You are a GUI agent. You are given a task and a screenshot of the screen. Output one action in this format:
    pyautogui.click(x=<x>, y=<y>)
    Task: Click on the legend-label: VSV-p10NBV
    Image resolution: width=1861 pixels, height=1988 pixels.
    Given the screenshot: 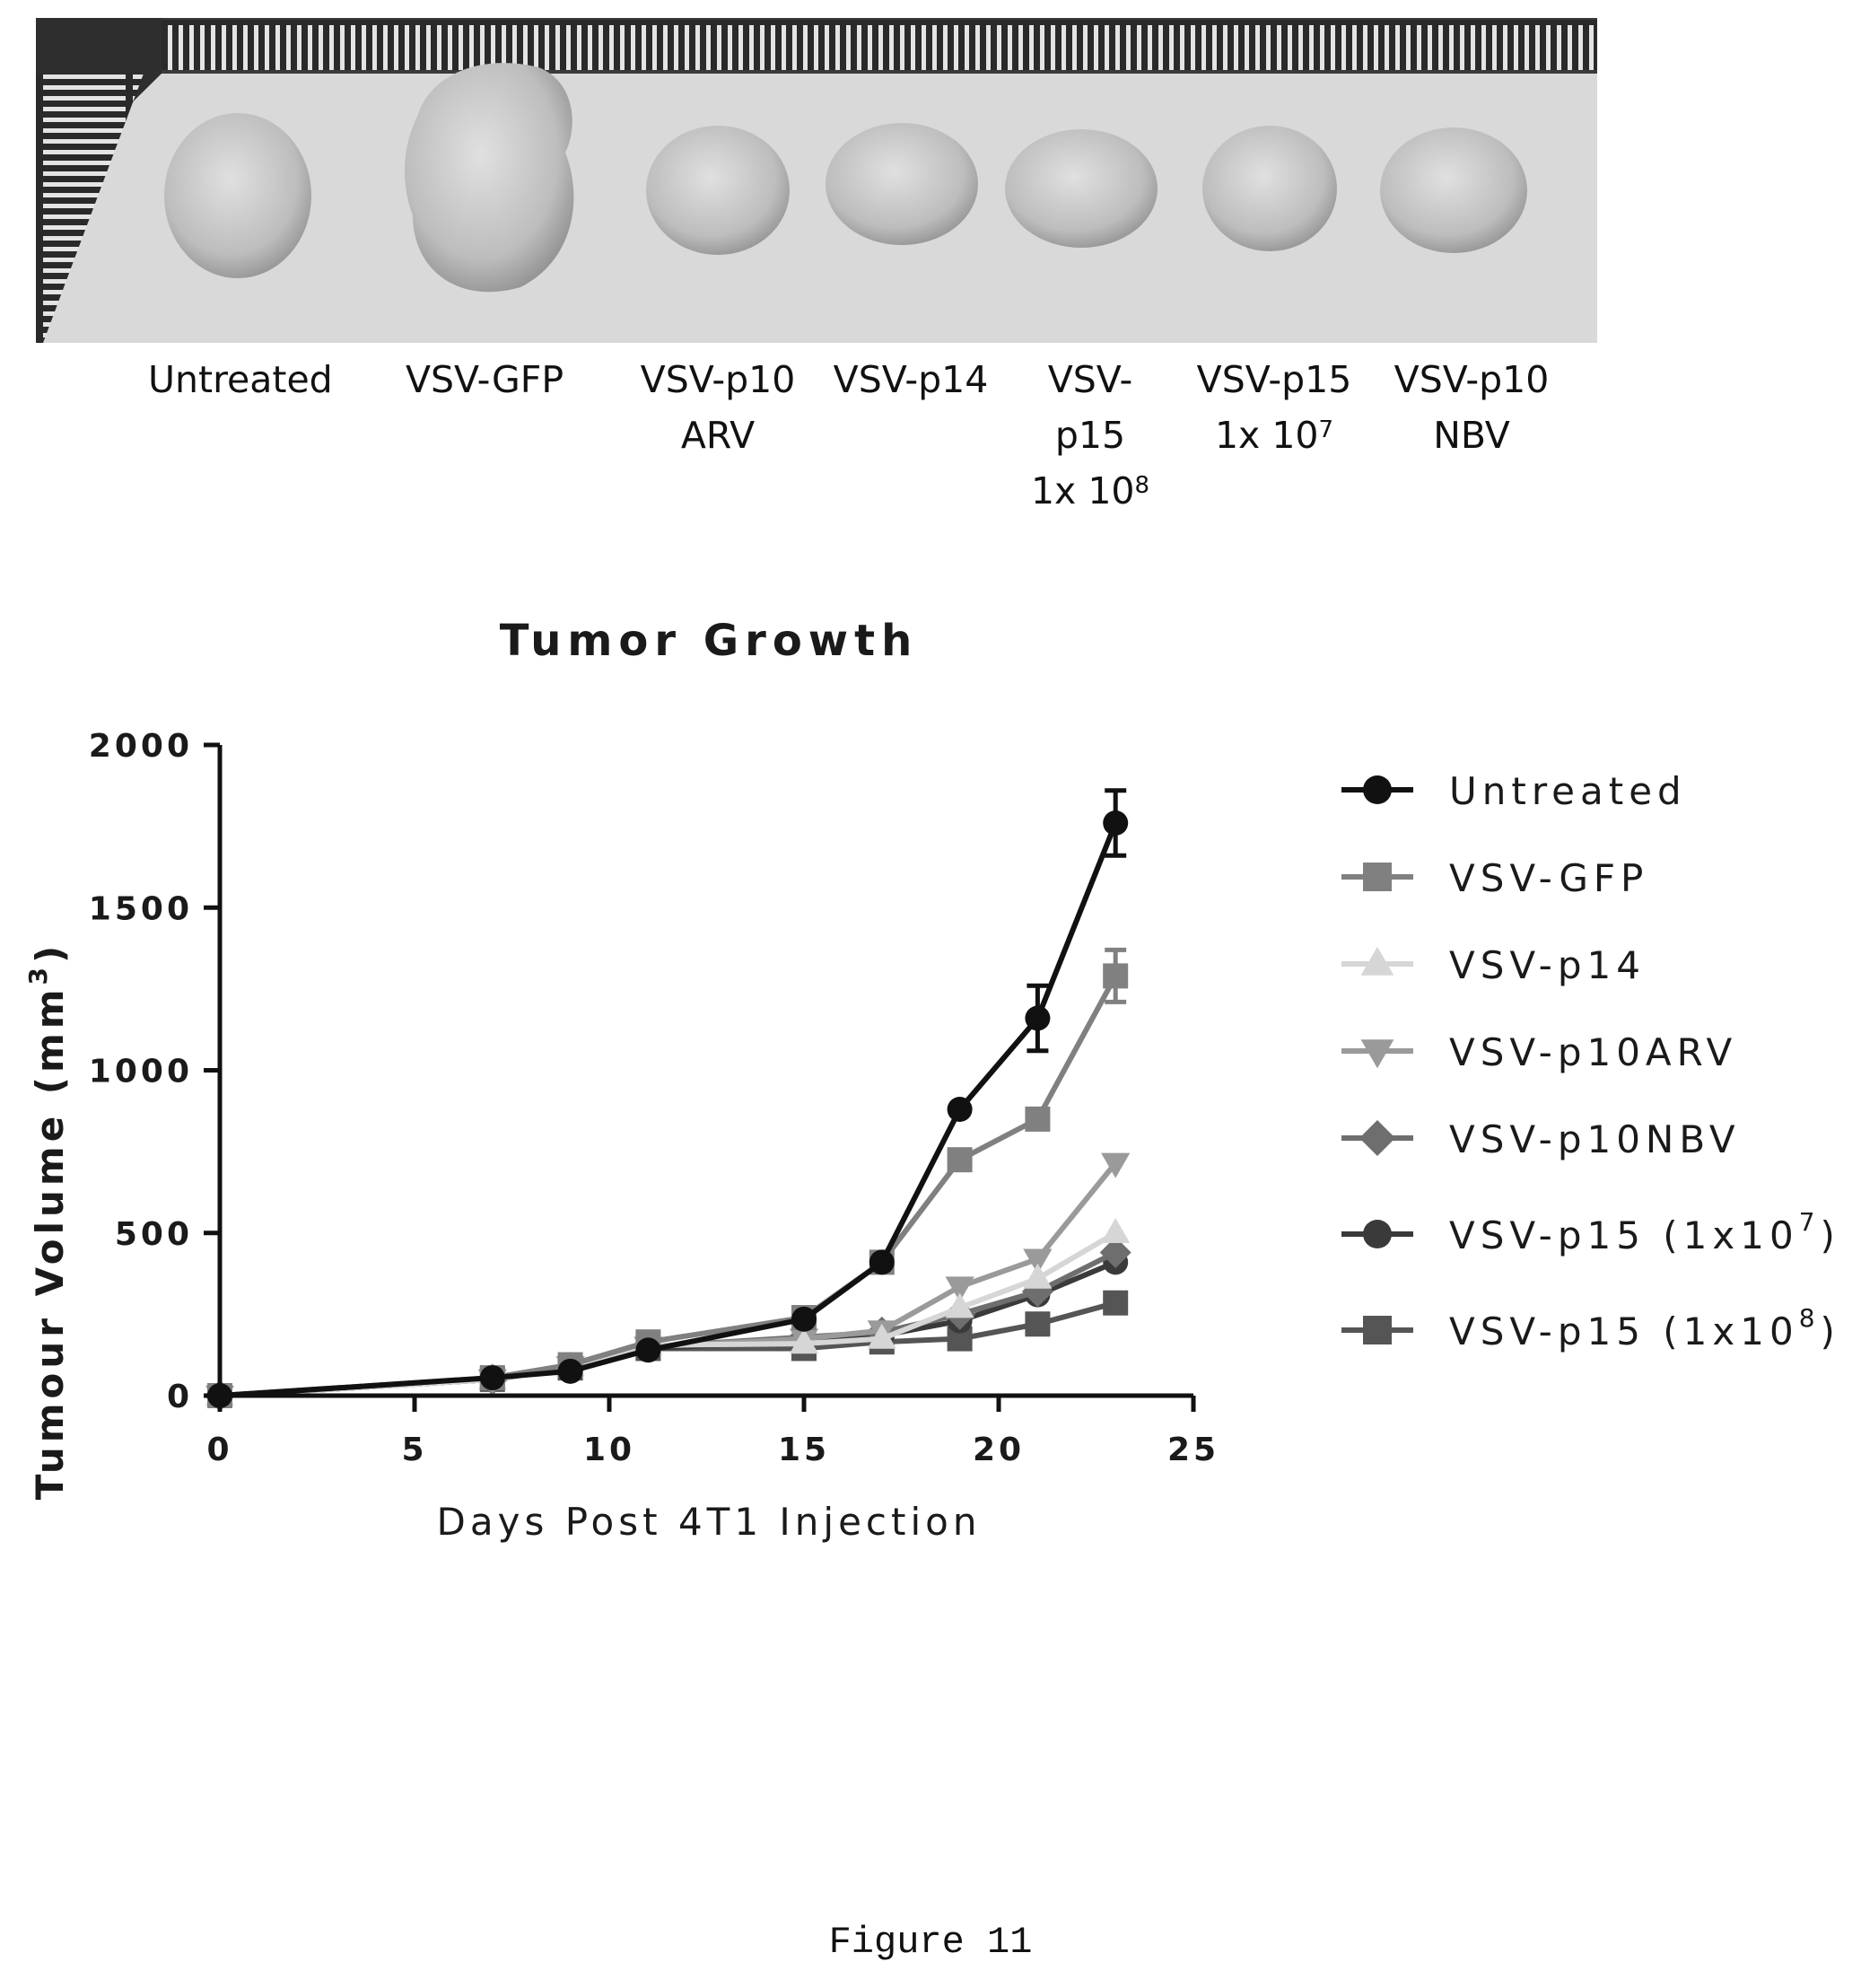 What is the action you would take?
    pyautogui.click(x=1595, y=1139)
    